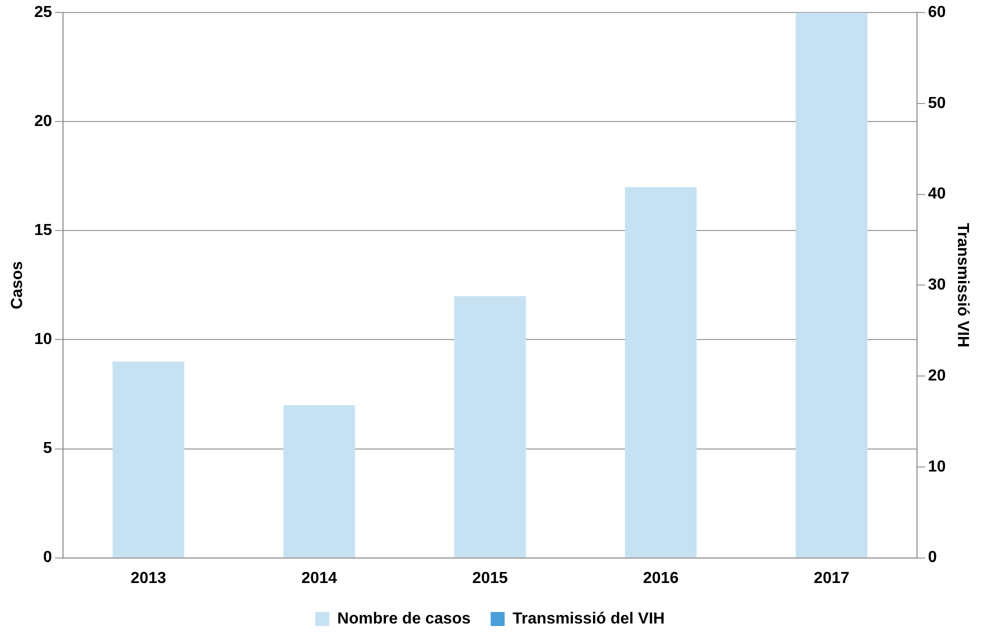 The width and height of the screenshot is (984, 637). Describe the element at coordinates (832, 578) in the screenshot. I see `x-tick-label: 2017` at that location.